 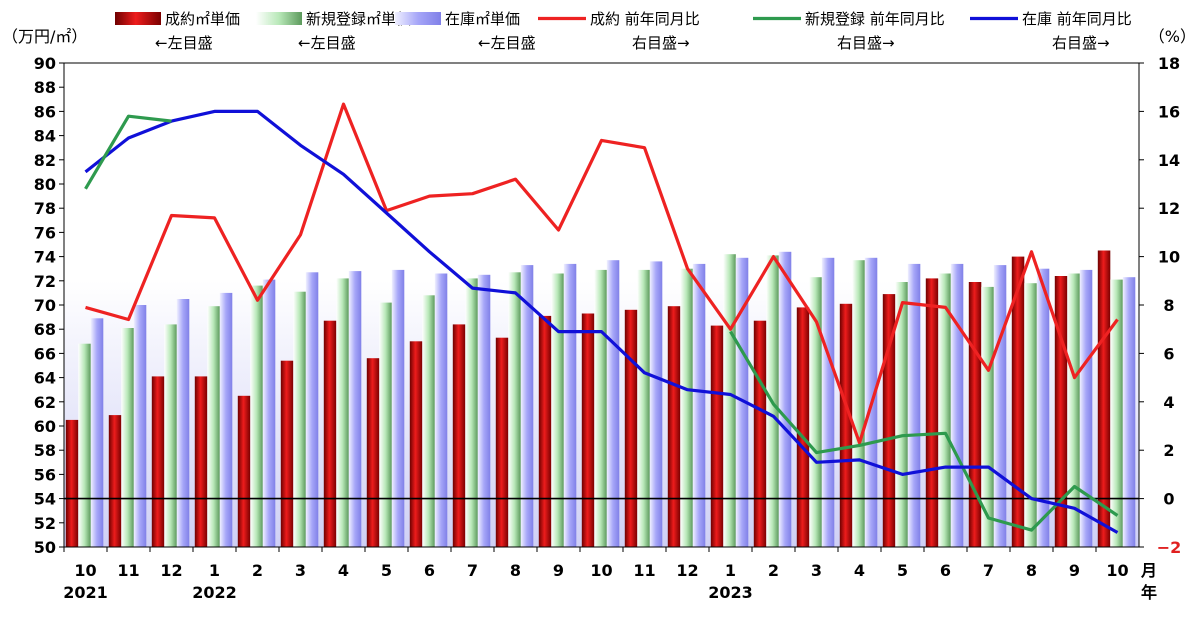 What do you see at coordinates (1168, 402) in the screenshot?
I see `right-tick-label: 4` at bounding box center [1168, 402].